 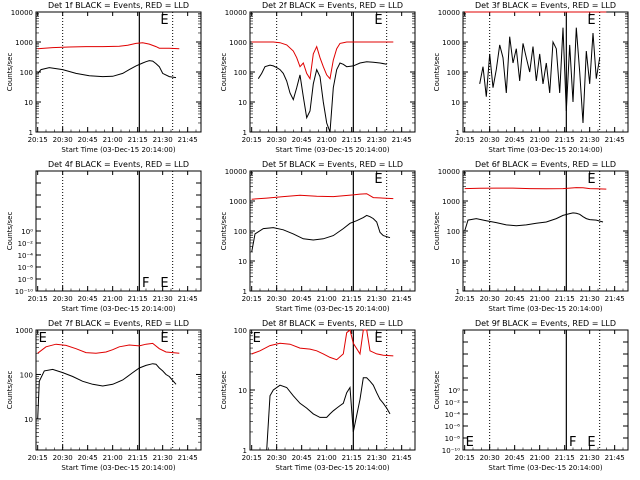 I want to click on y-tick-label: 10⁻⁴, so click(x=26, y=256).